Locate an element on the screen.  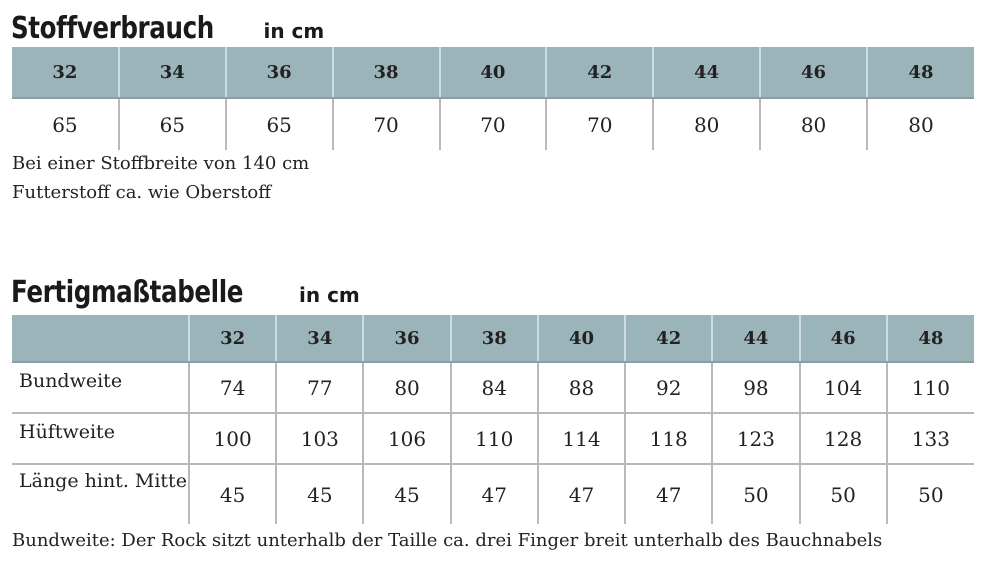
row-label: Länge hint. Mitte is located at coordinates (100, 493).